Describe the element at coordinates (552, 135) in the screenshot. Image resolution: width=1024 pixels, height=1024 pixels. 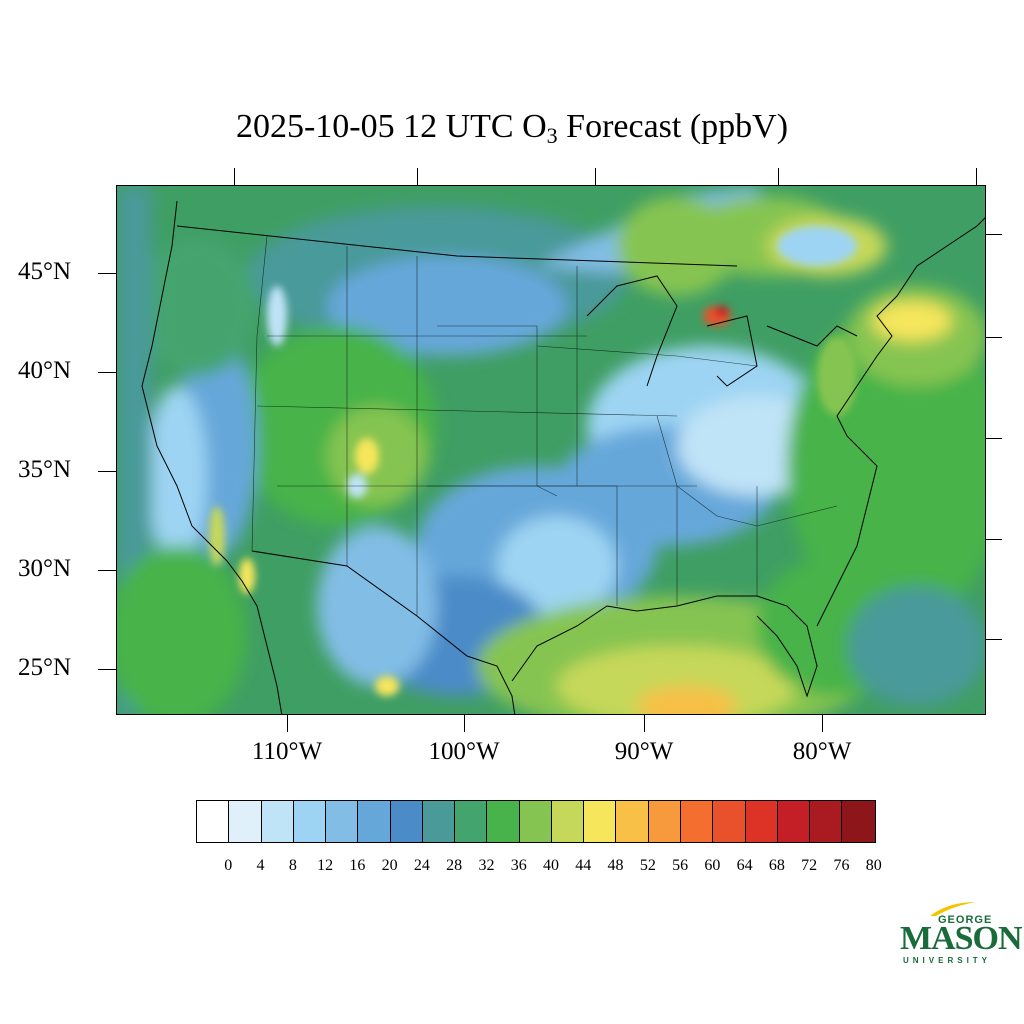
I see `title-subscript: 3` at that location.